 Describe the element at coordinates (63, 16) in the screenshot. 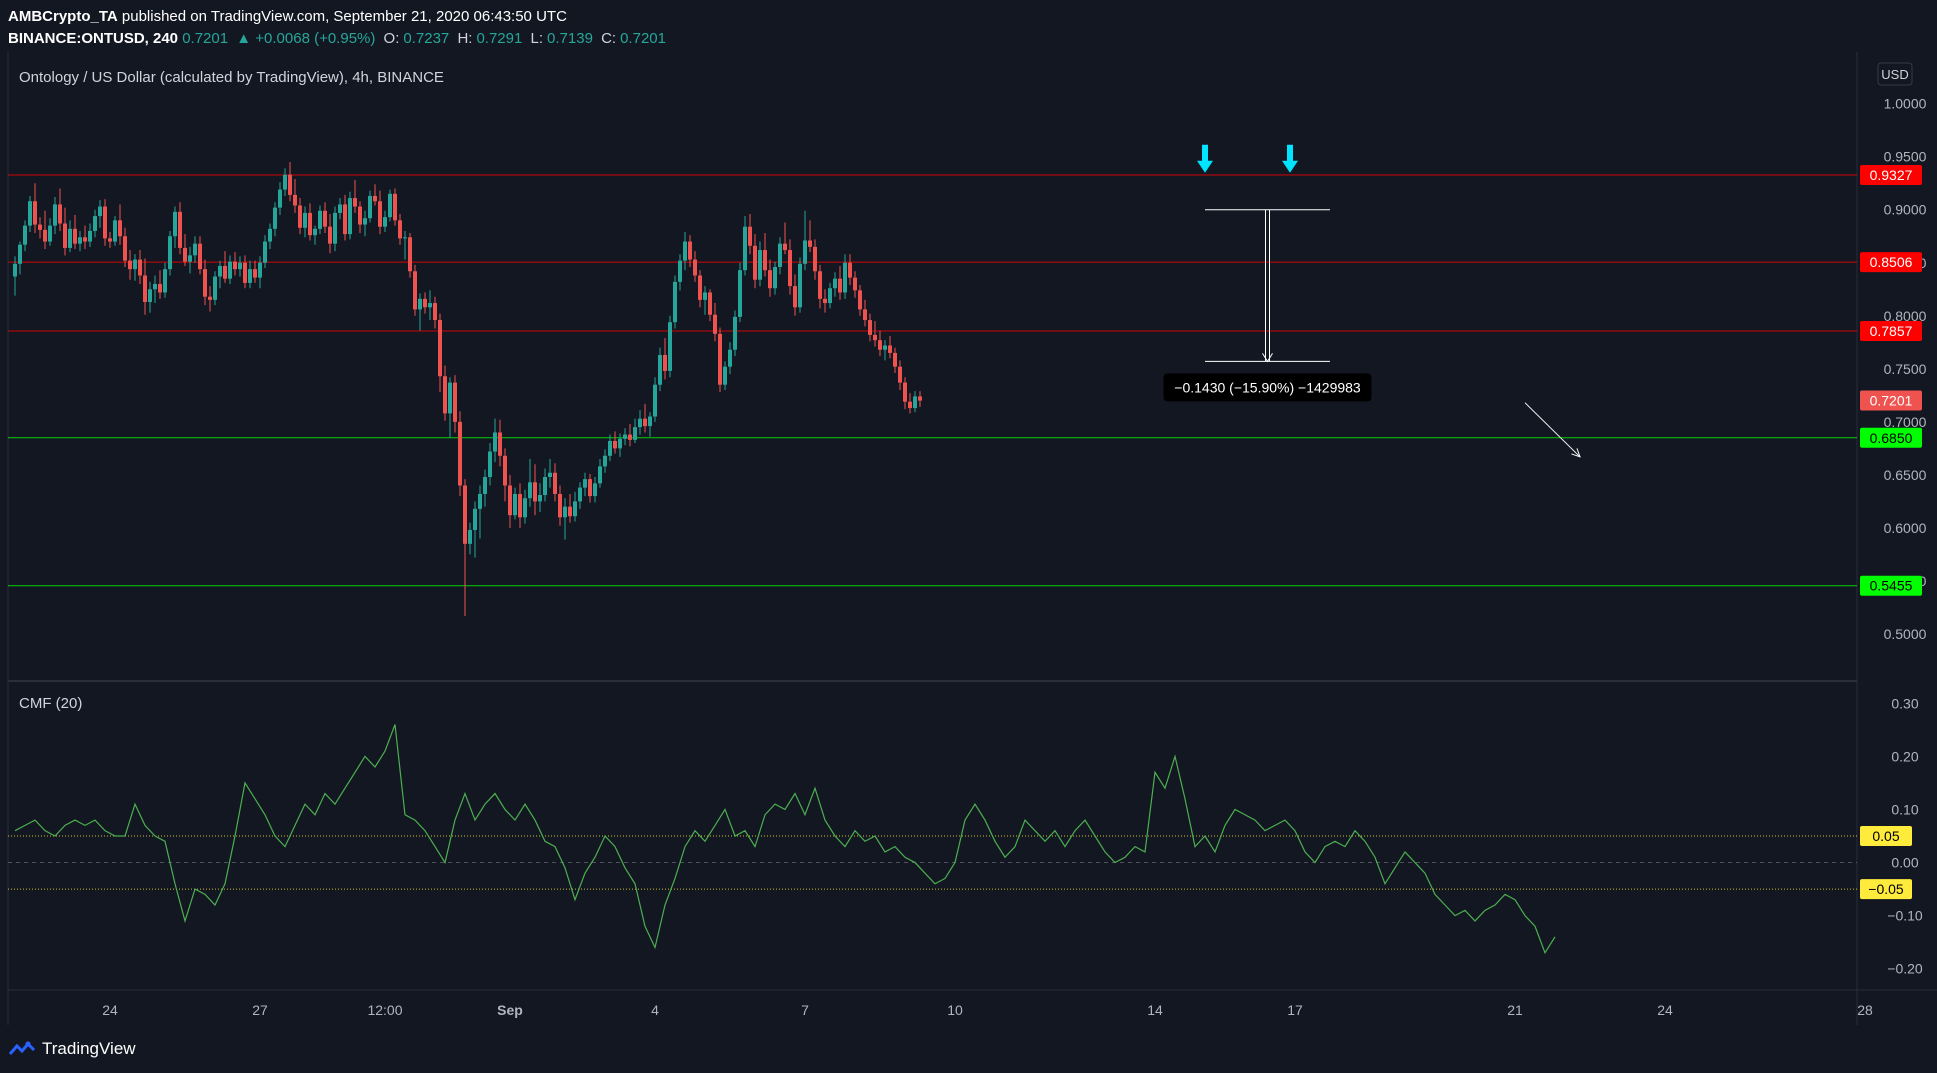

I see `publisher-name: AMBCrypto_TA` at that location.